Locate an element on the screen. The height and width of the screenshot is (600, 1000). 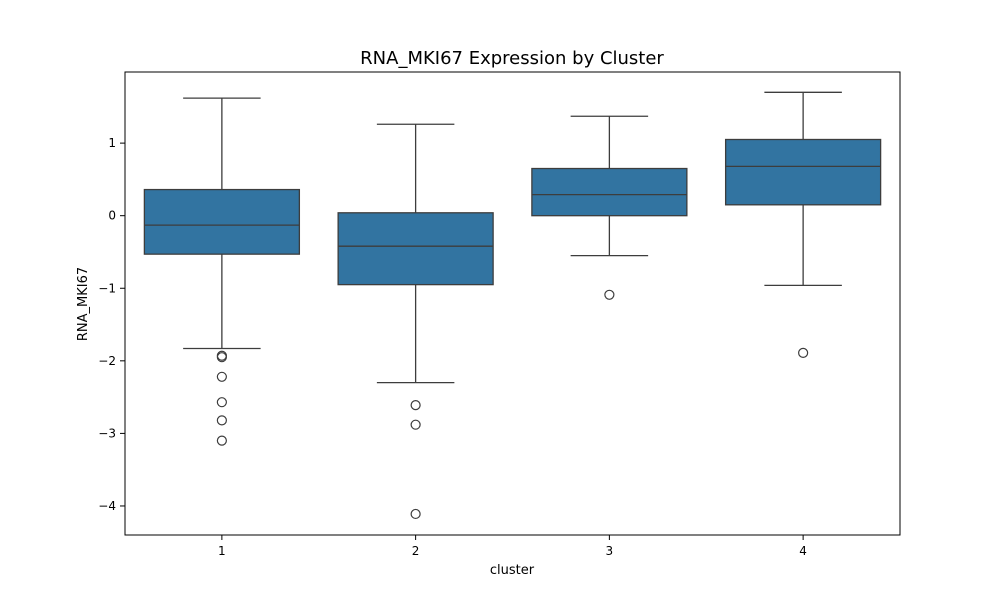
y-tick-label: 1 is located at coordinates (112, 143).